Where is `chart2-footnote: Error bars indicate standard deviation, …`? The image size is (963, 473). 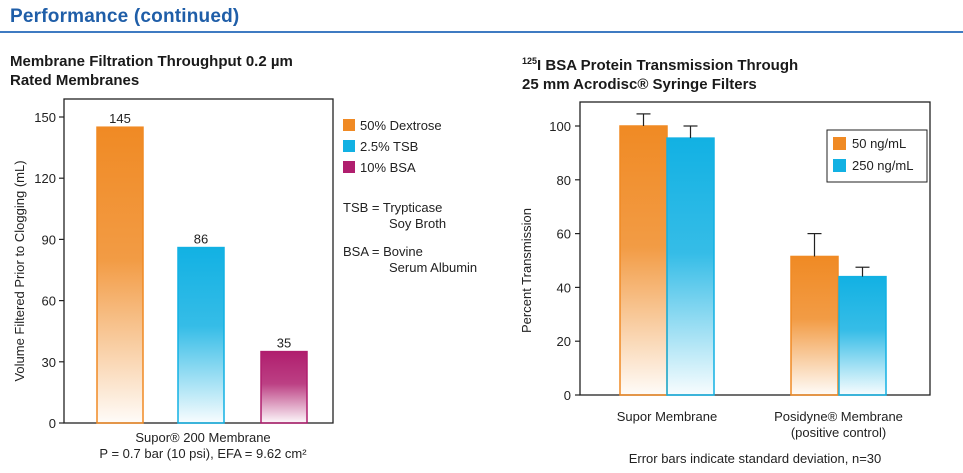 chart2-footnote: Error bars indicate standard deviation, … is located at coordinates (755, 458).